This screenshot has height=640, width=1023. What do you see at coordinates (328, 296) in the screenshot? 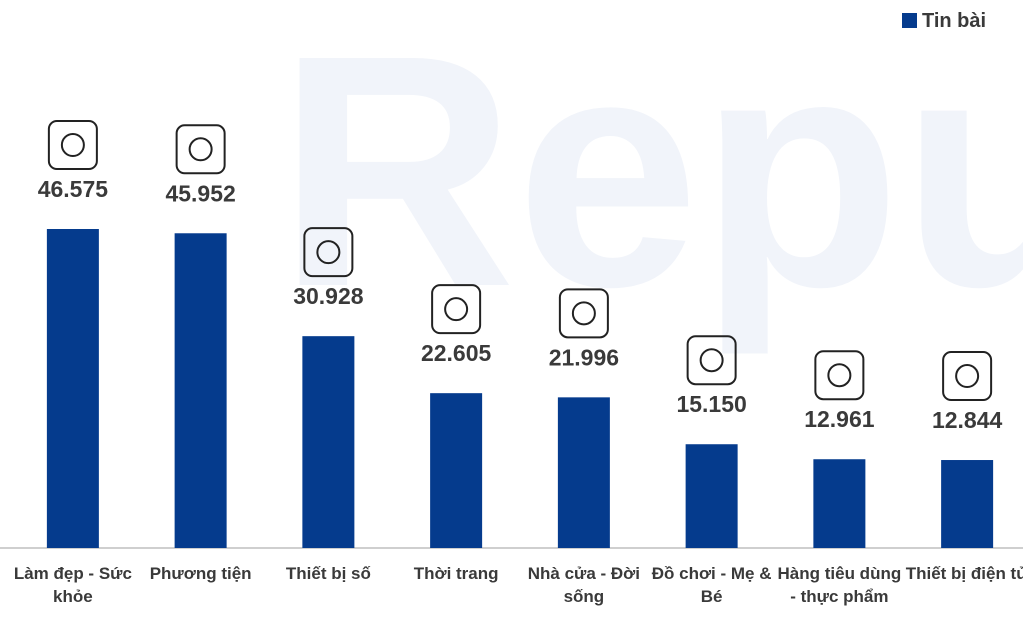
I see `value-label: 30.928` at bounding box center [328, 296].